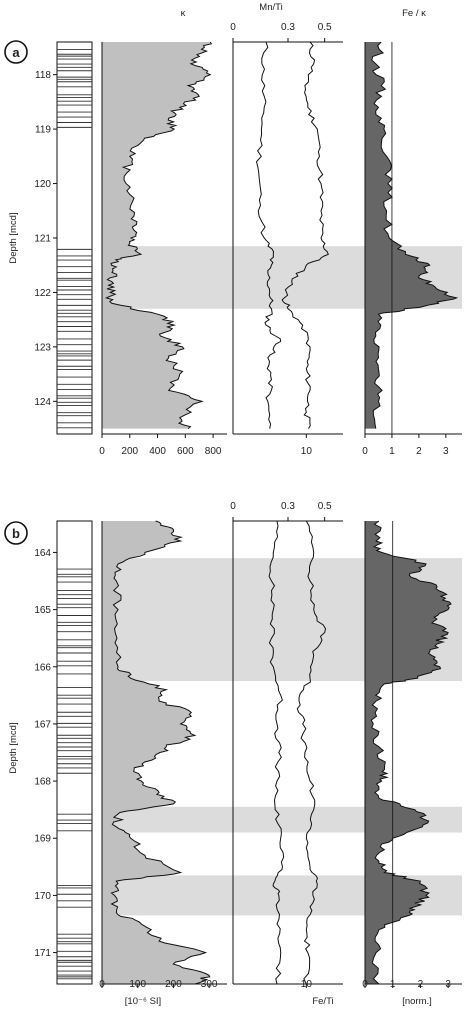 The width and height of the screenshot is (474, 1010). Describe the element at coordinates (311, 752) in the screenshot. I see `feti-line-b` at that location.